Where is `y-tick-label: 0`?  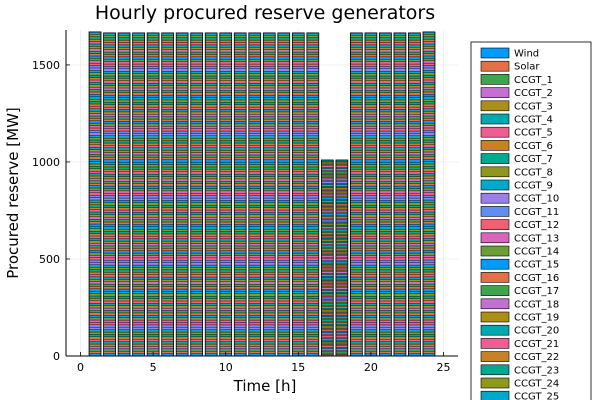
y-tick-label: 0 is located at coordinates (56, 356).